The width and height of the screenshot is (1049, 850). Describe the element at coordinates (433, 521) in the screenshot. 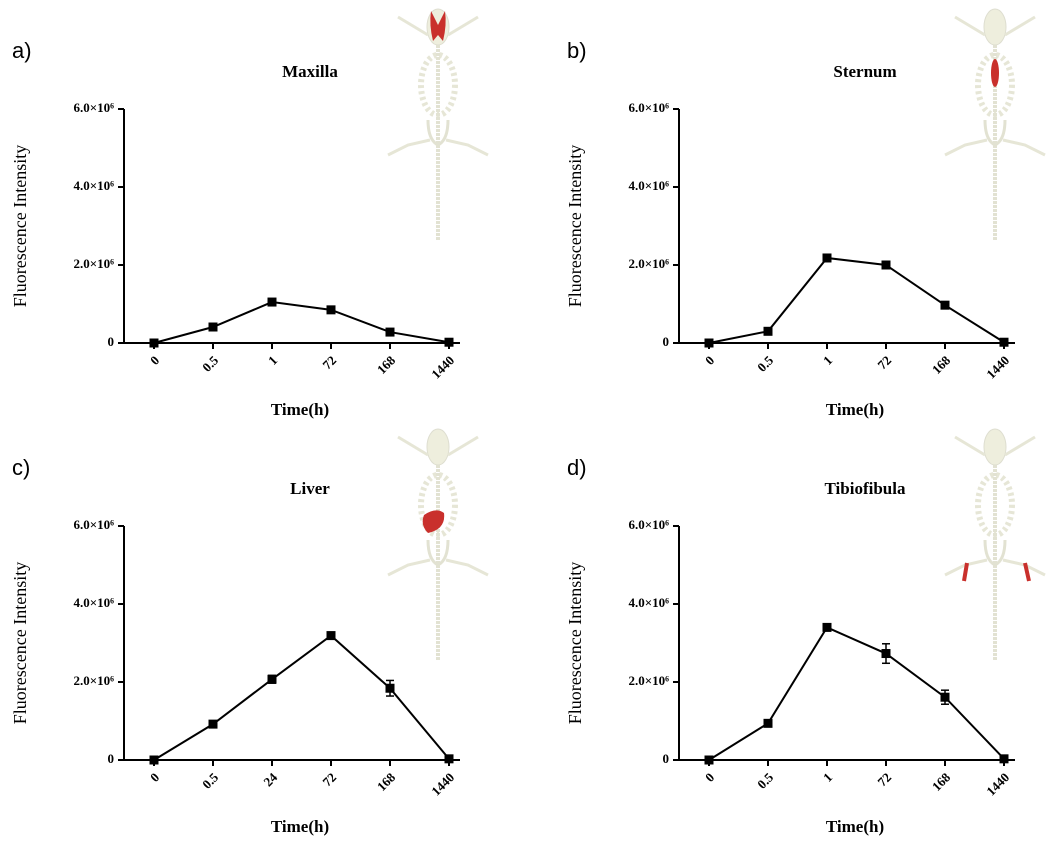

I see `highlight-liver` at that location.